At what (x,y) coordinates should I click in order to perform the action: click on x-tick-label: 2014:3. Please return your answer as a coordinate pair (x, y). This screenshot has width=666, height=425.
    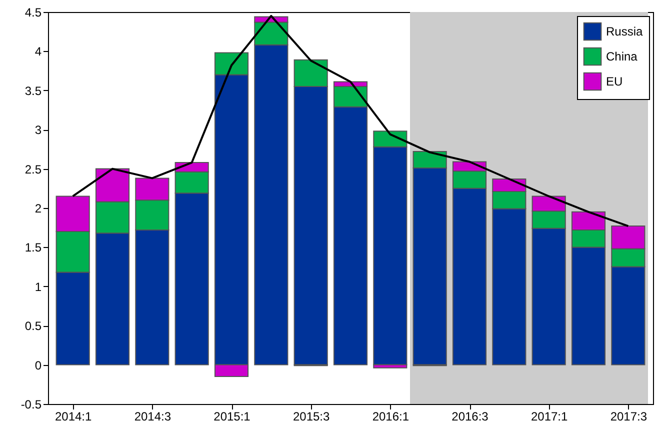
    Looking at the image, I should click on (153, 417).